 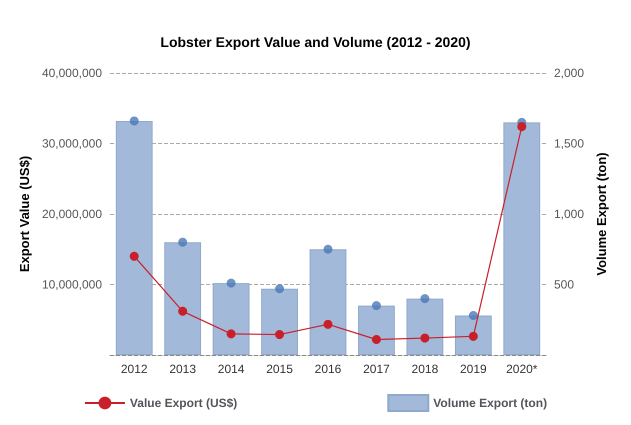 I want to click on x-tick-label: 2019, so click(x=474, y=369).